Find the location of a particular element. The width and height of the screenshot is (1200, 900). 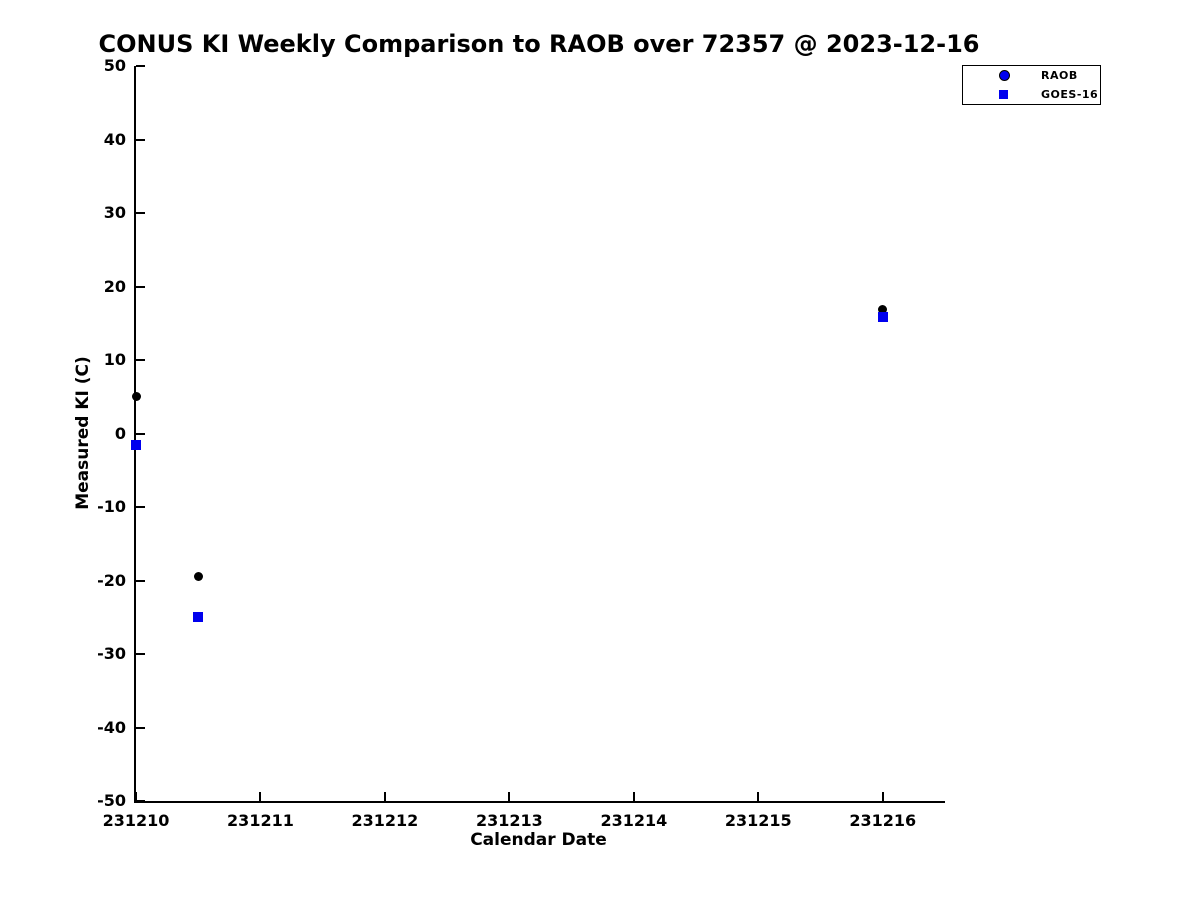

x-tick-label: 231213 is located at coordinates (509, 820).